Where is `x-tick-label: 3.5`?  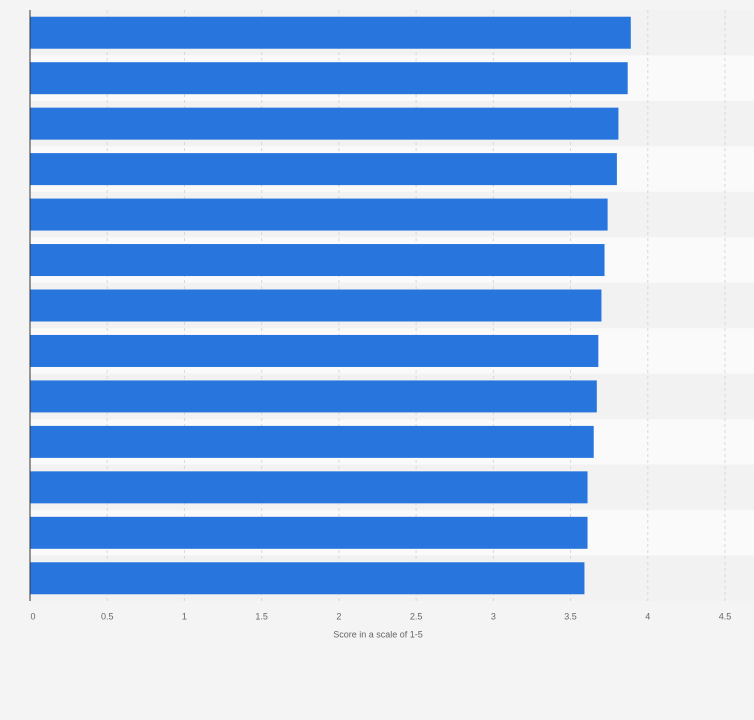
x-tick-label: 3.5 is located at coordinates (570, 616).